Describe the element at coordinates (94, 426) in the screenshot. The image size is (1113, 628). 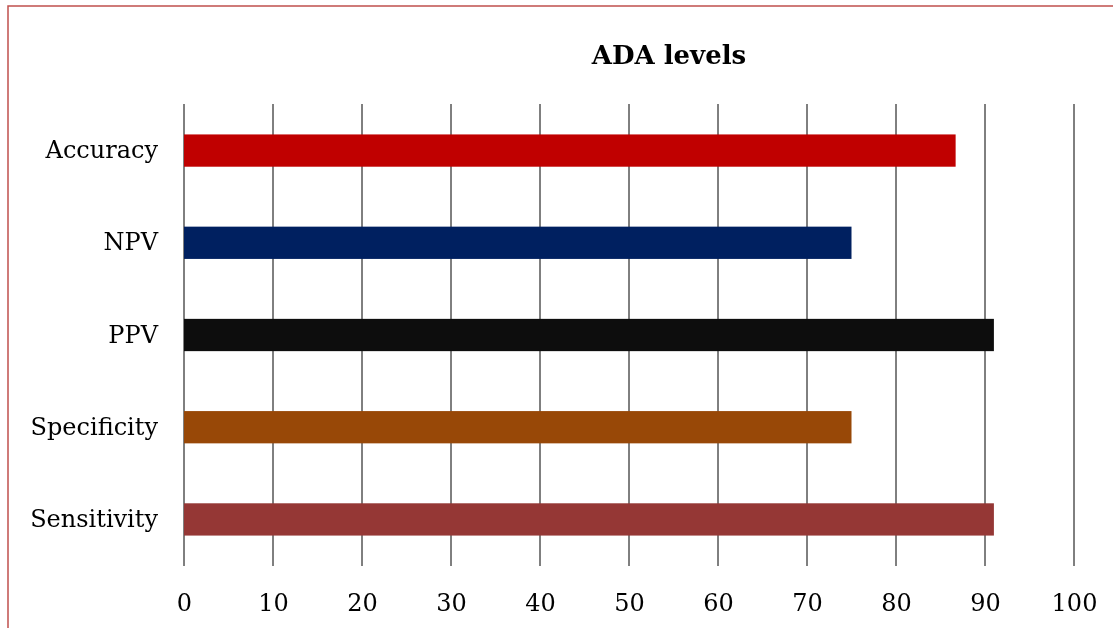
I see `y-tick-label: Specificity` at that location.